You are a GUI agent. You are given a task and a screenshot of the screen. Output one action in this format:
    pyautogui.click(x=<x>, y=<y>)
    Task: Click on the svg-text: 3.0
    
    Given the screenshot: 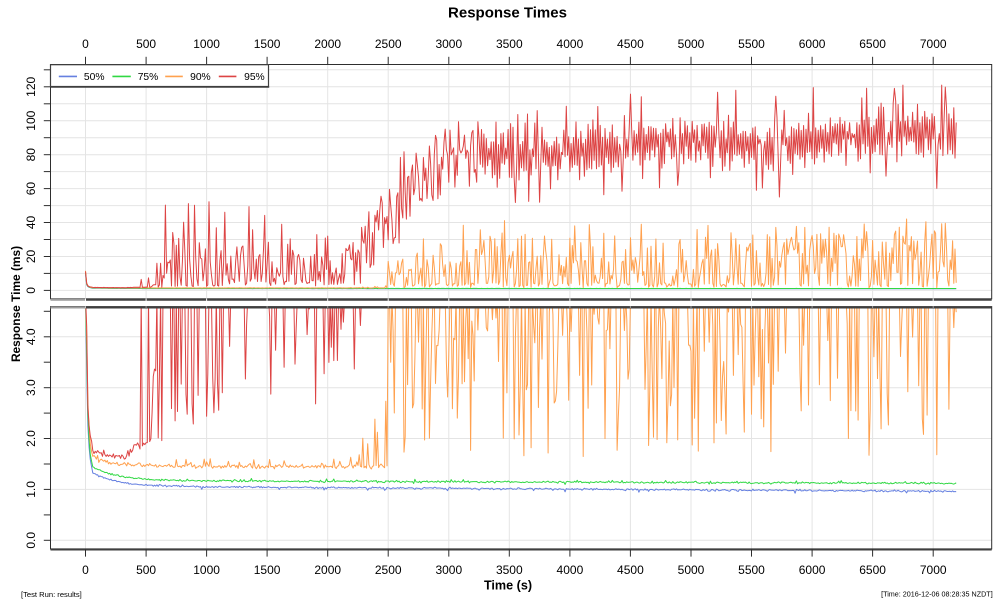 What is the action you would take?
    pyautogui.click(x=31, y=387)
    